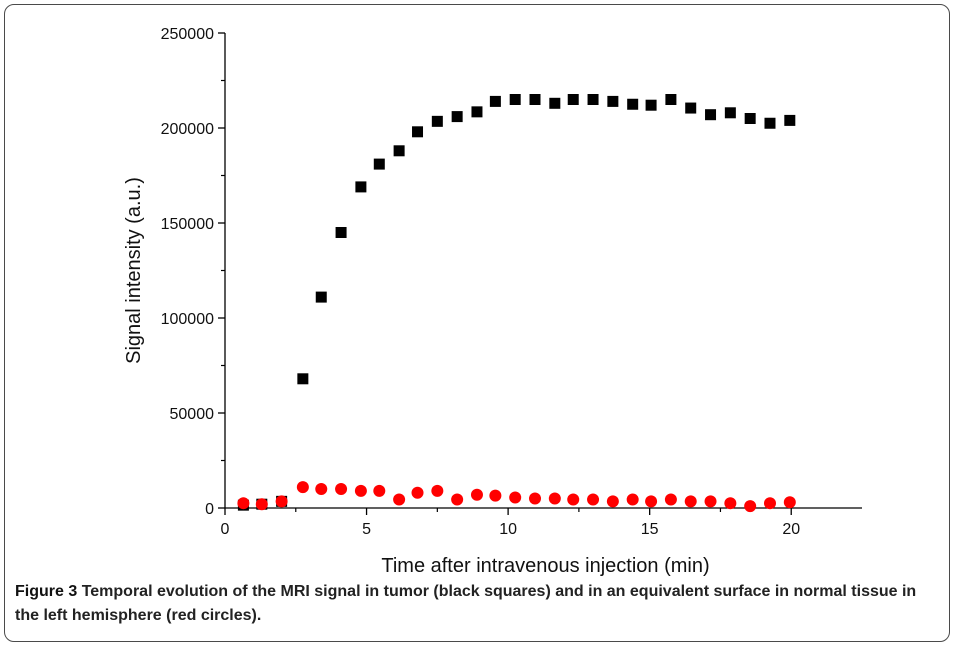  Describe the element at coordinates (46, 591) in the screenshot. I see `caption-label: Figure 3` at that location.